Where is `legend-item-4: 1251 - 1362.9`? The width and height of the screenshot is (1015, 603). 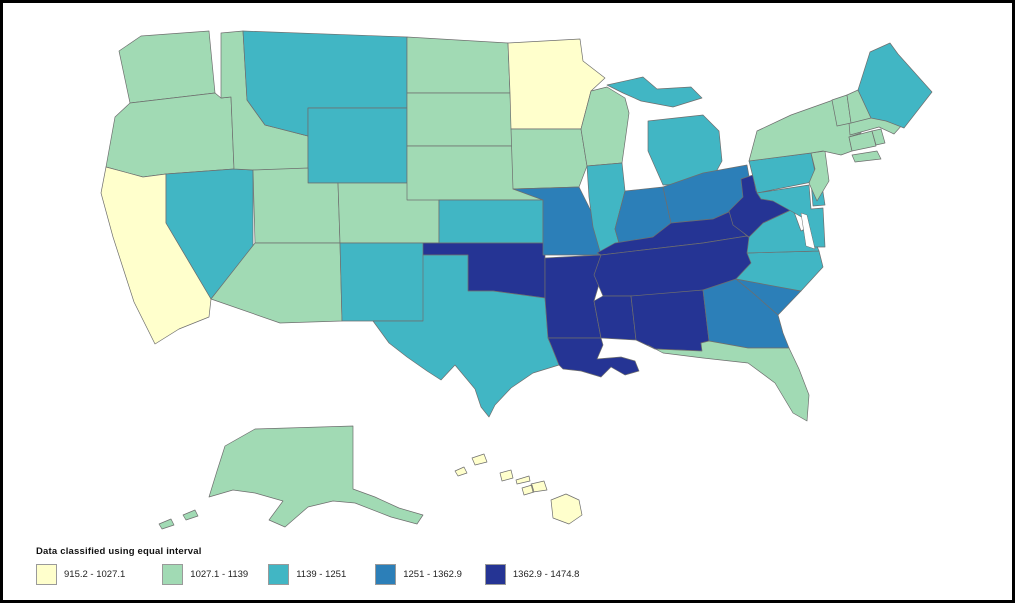 legend-item-4: 1251 - 1362.9 is located at coordinates (418, 574).